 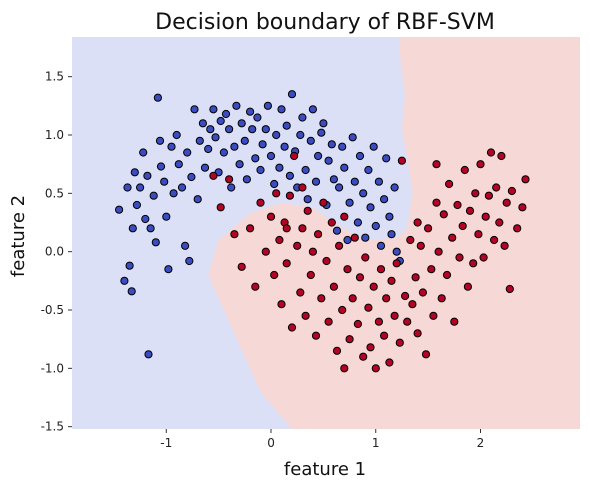 What do you see at coordinates (54, 77) in the screenshot?
I see `y-tick-label: 1.5` at bounding box center [54, 77].